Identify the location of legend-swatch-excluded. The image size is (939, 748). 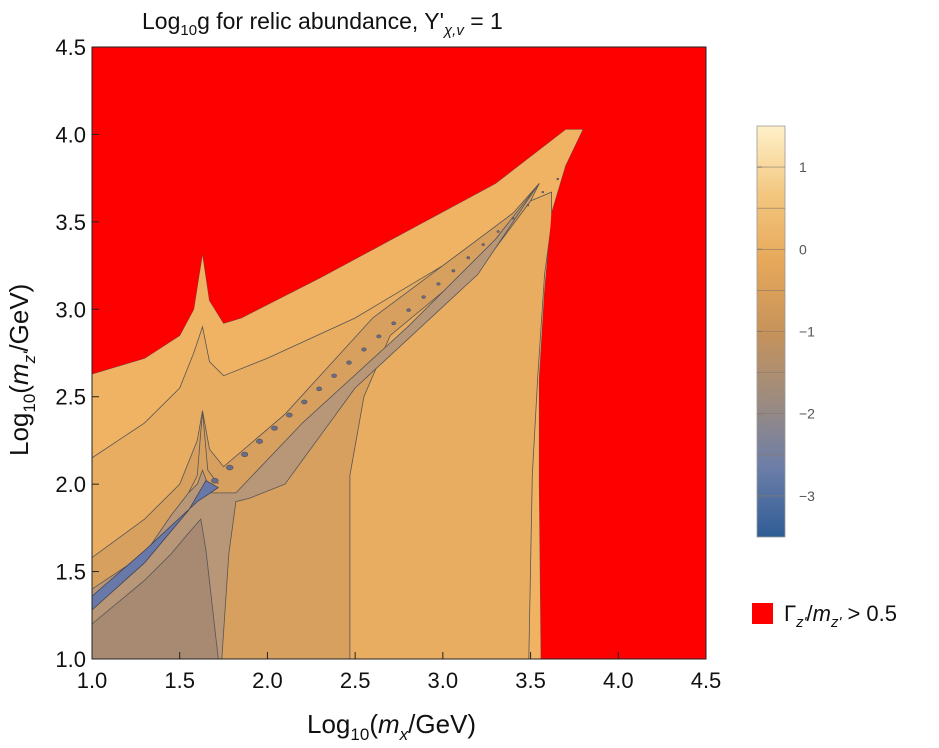
(762, 613).